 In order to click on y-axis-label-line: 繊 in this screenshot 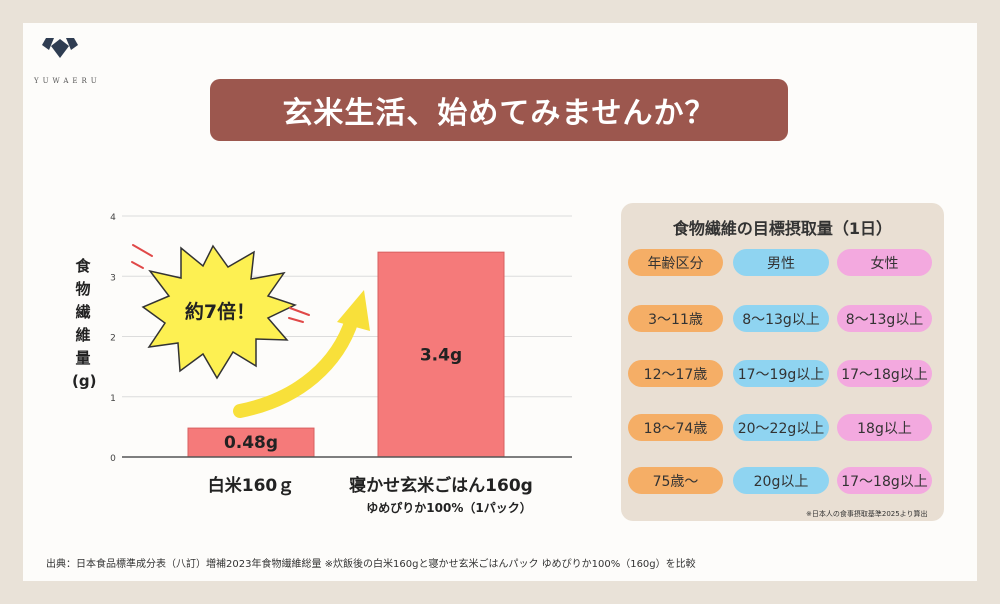, I will do `click(83, 312)`.